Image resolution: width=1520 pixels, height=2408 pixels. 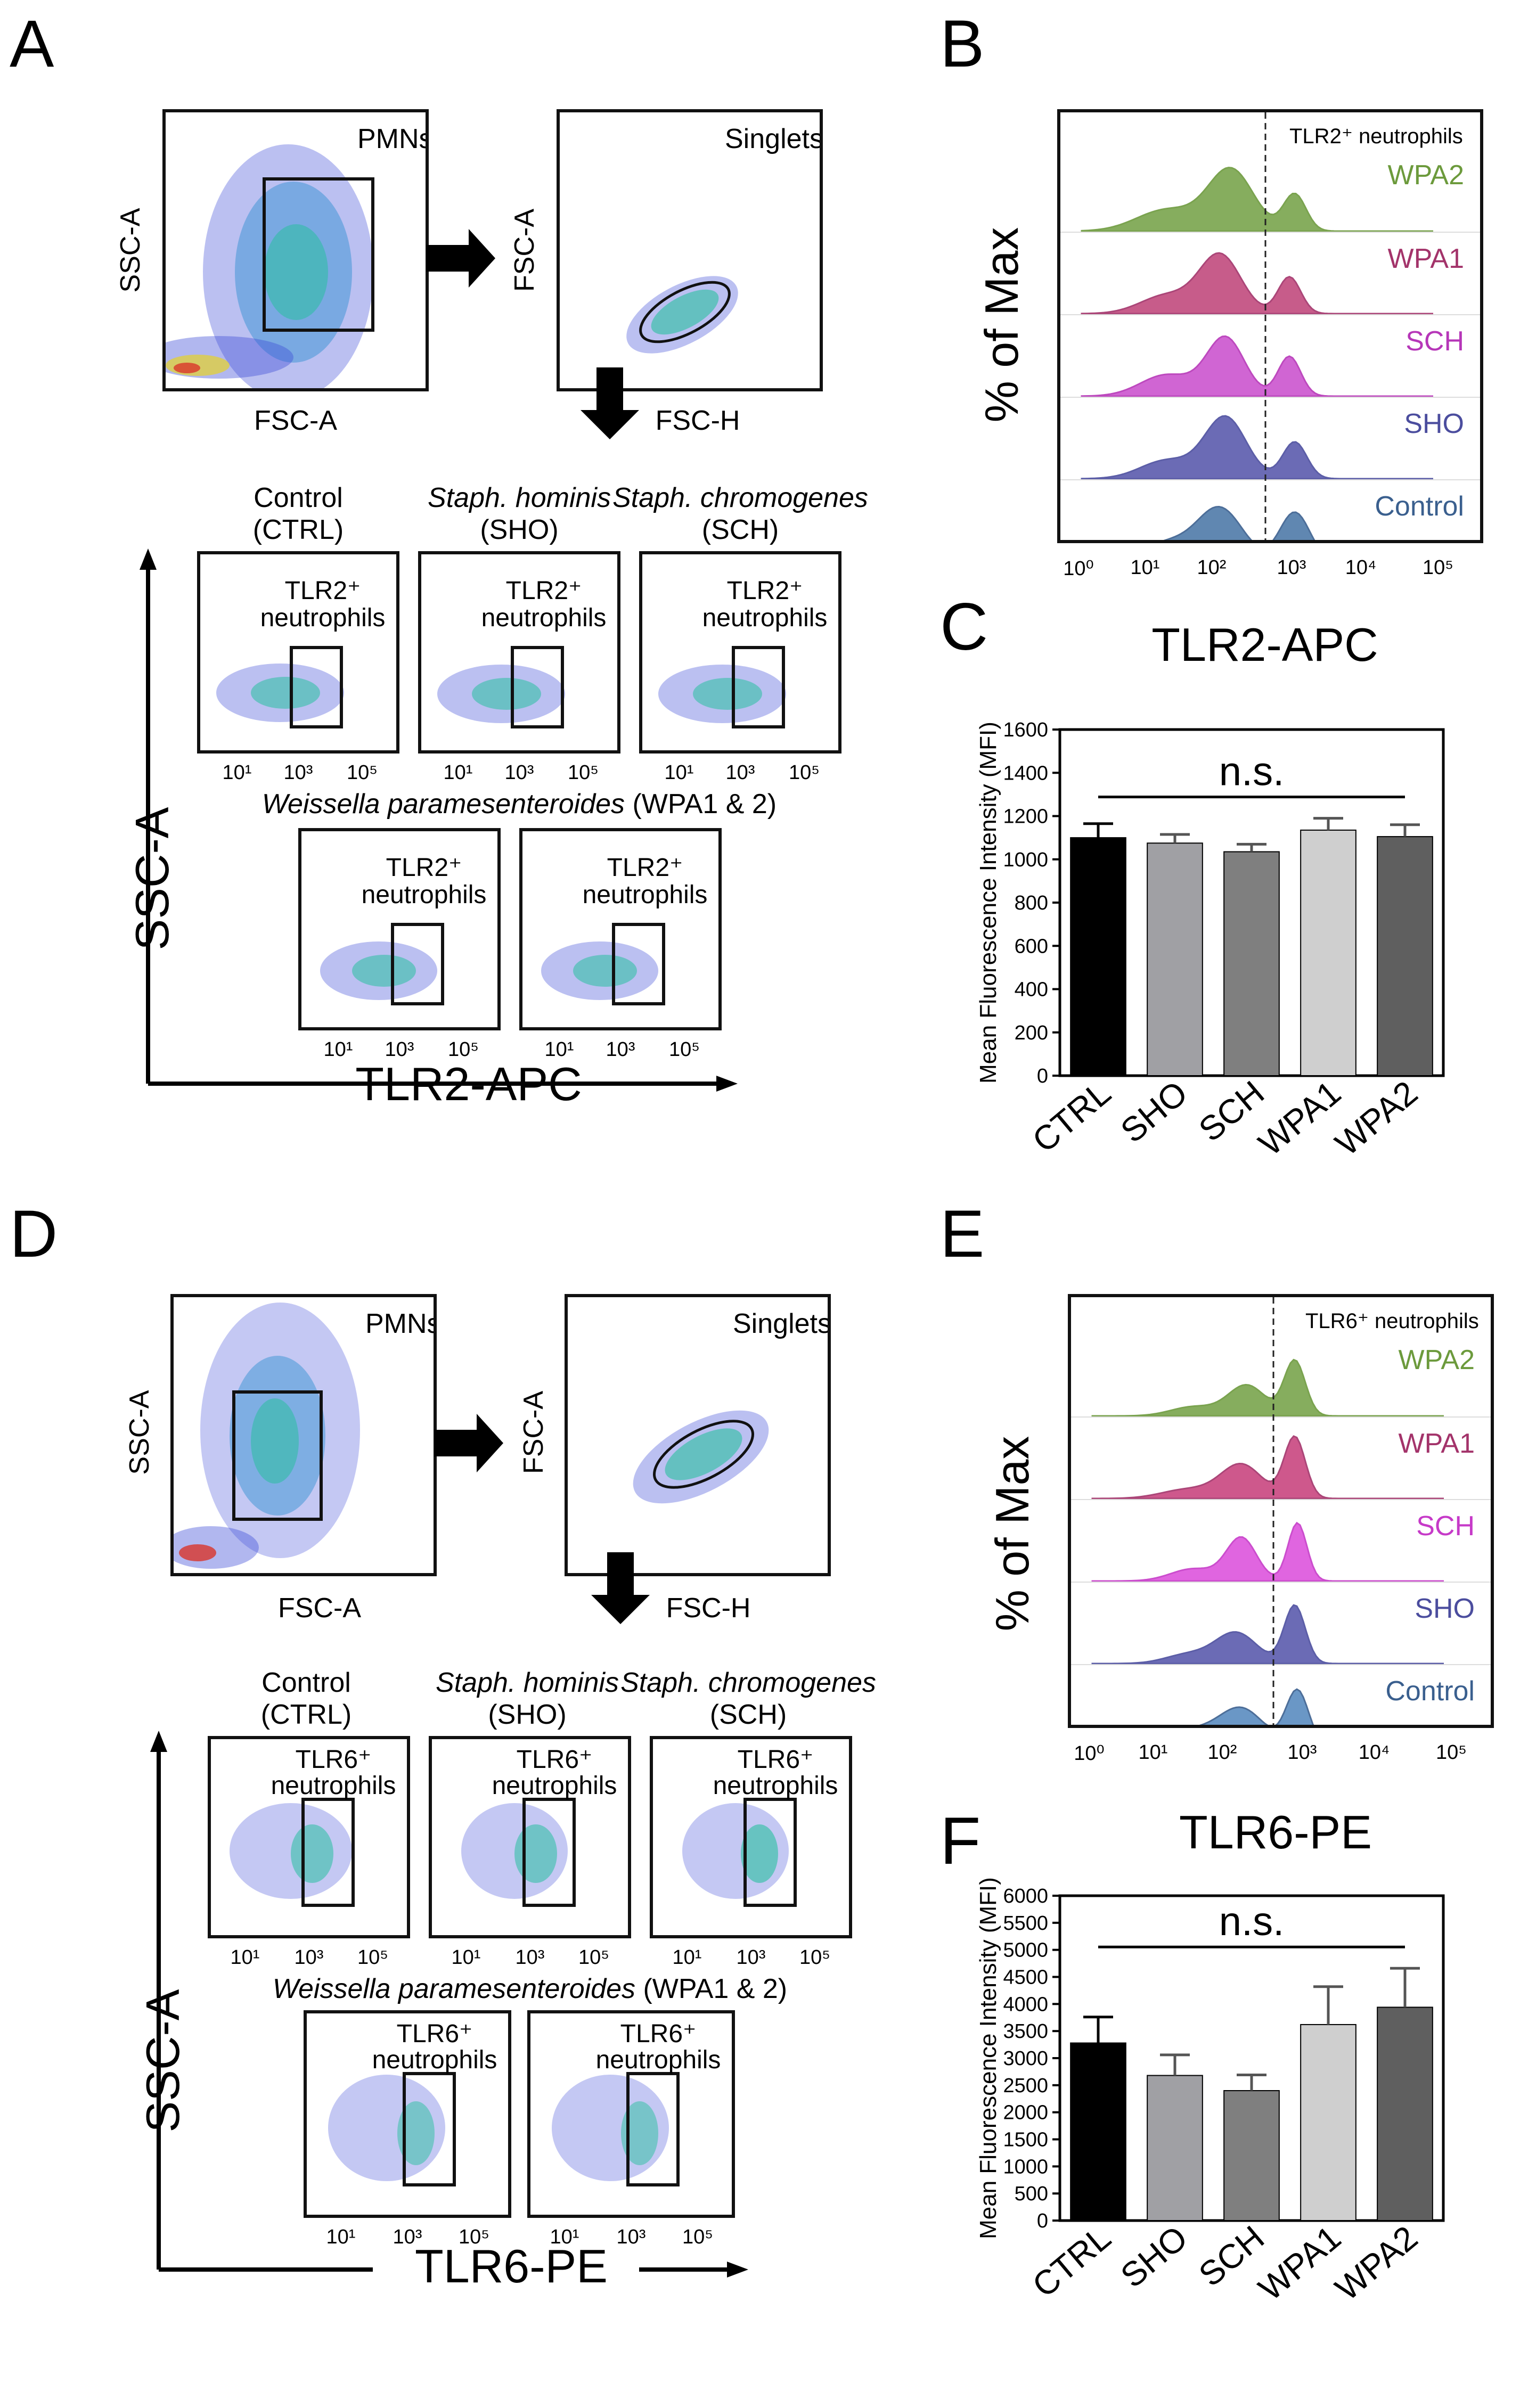 What do you see at coordinates (1175, 959) in the screenshot?
I see `bar-sho` at bounding box center [1175, 959].